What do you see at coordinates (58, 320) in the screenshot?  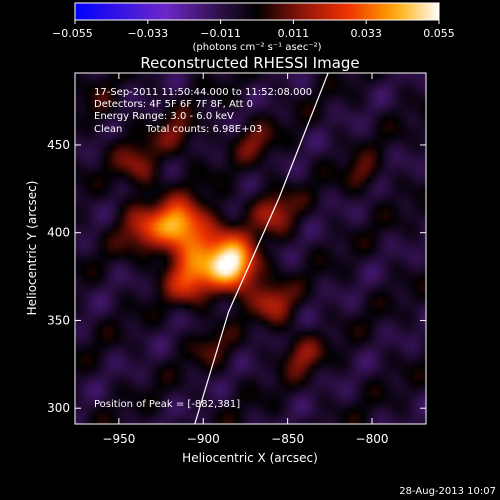 I see `y-tick-label: 350` at bounding box center [58, 320].